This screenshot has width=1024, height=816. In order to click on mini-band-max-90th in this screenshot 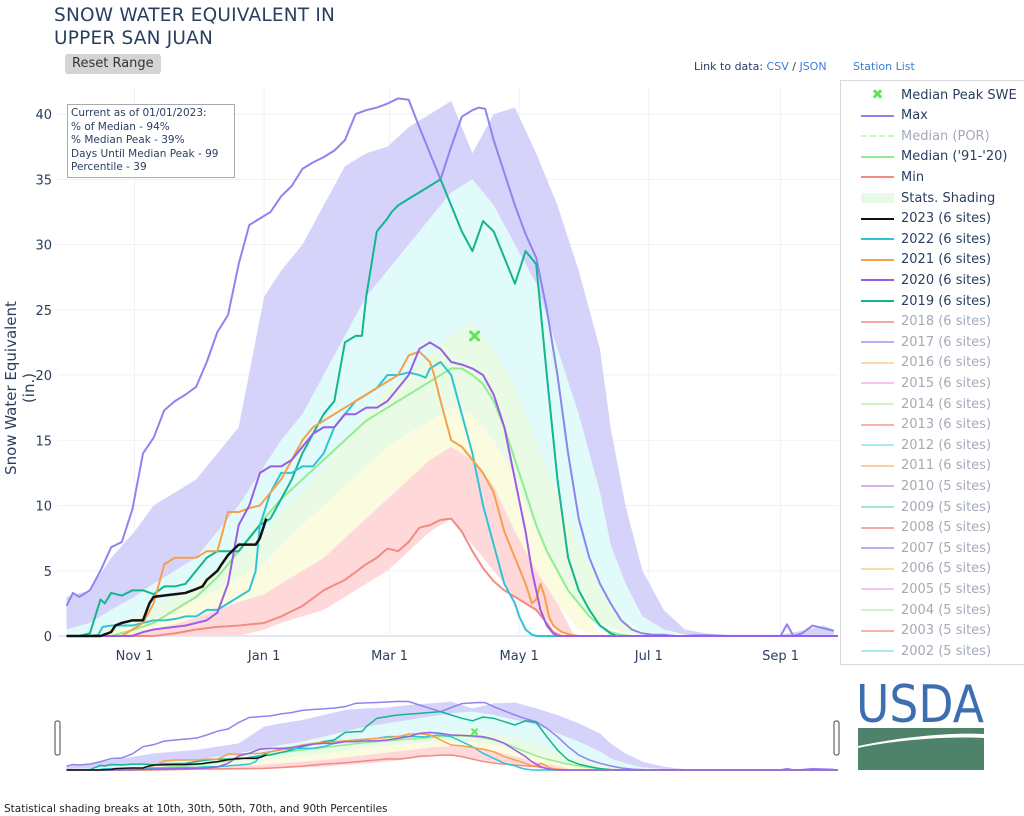, I will do `click(450, 735)`.